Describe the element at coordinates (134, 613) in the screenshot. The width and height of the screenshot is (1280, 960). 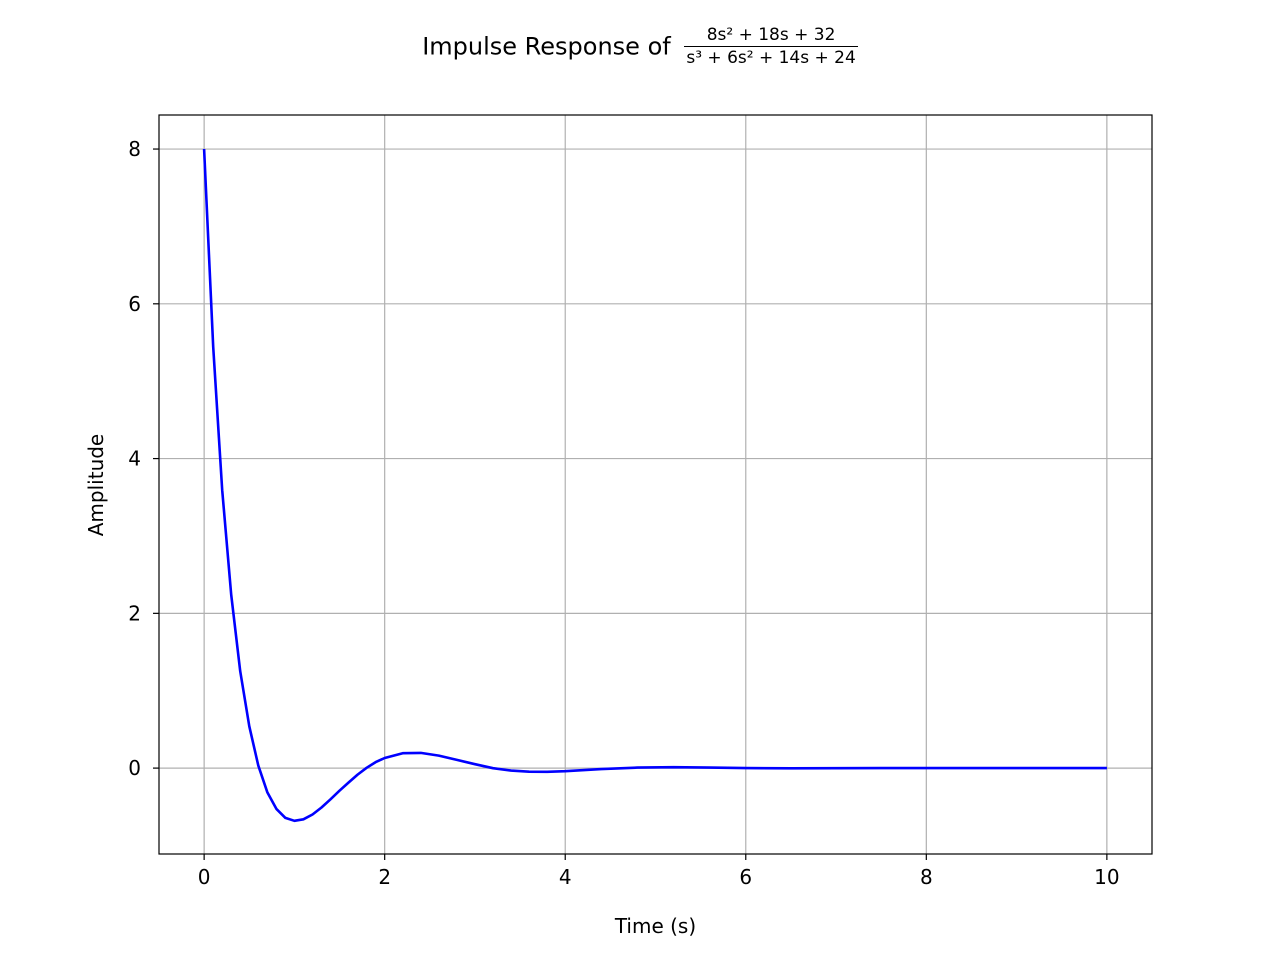
I see `y-tick-label: 2` at that location.